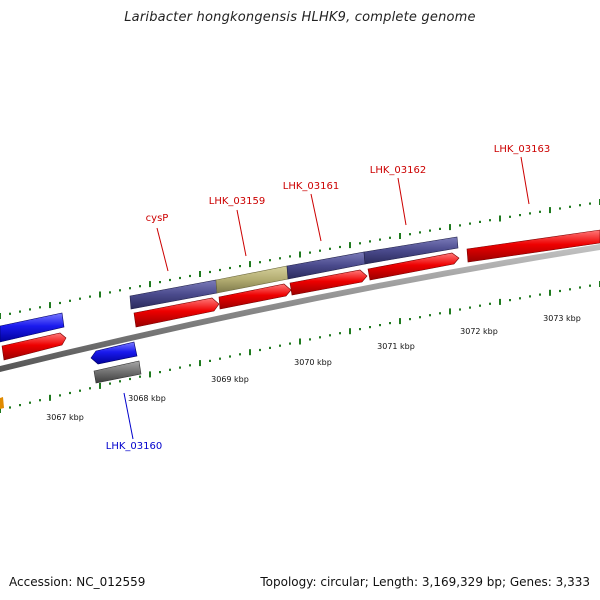 This screenshot has width=600, height=600. What do you see at coordinates (157, 218) in the screenshot?
I see `gene-label-cysP: cysP` at bounding box center [157, 218].